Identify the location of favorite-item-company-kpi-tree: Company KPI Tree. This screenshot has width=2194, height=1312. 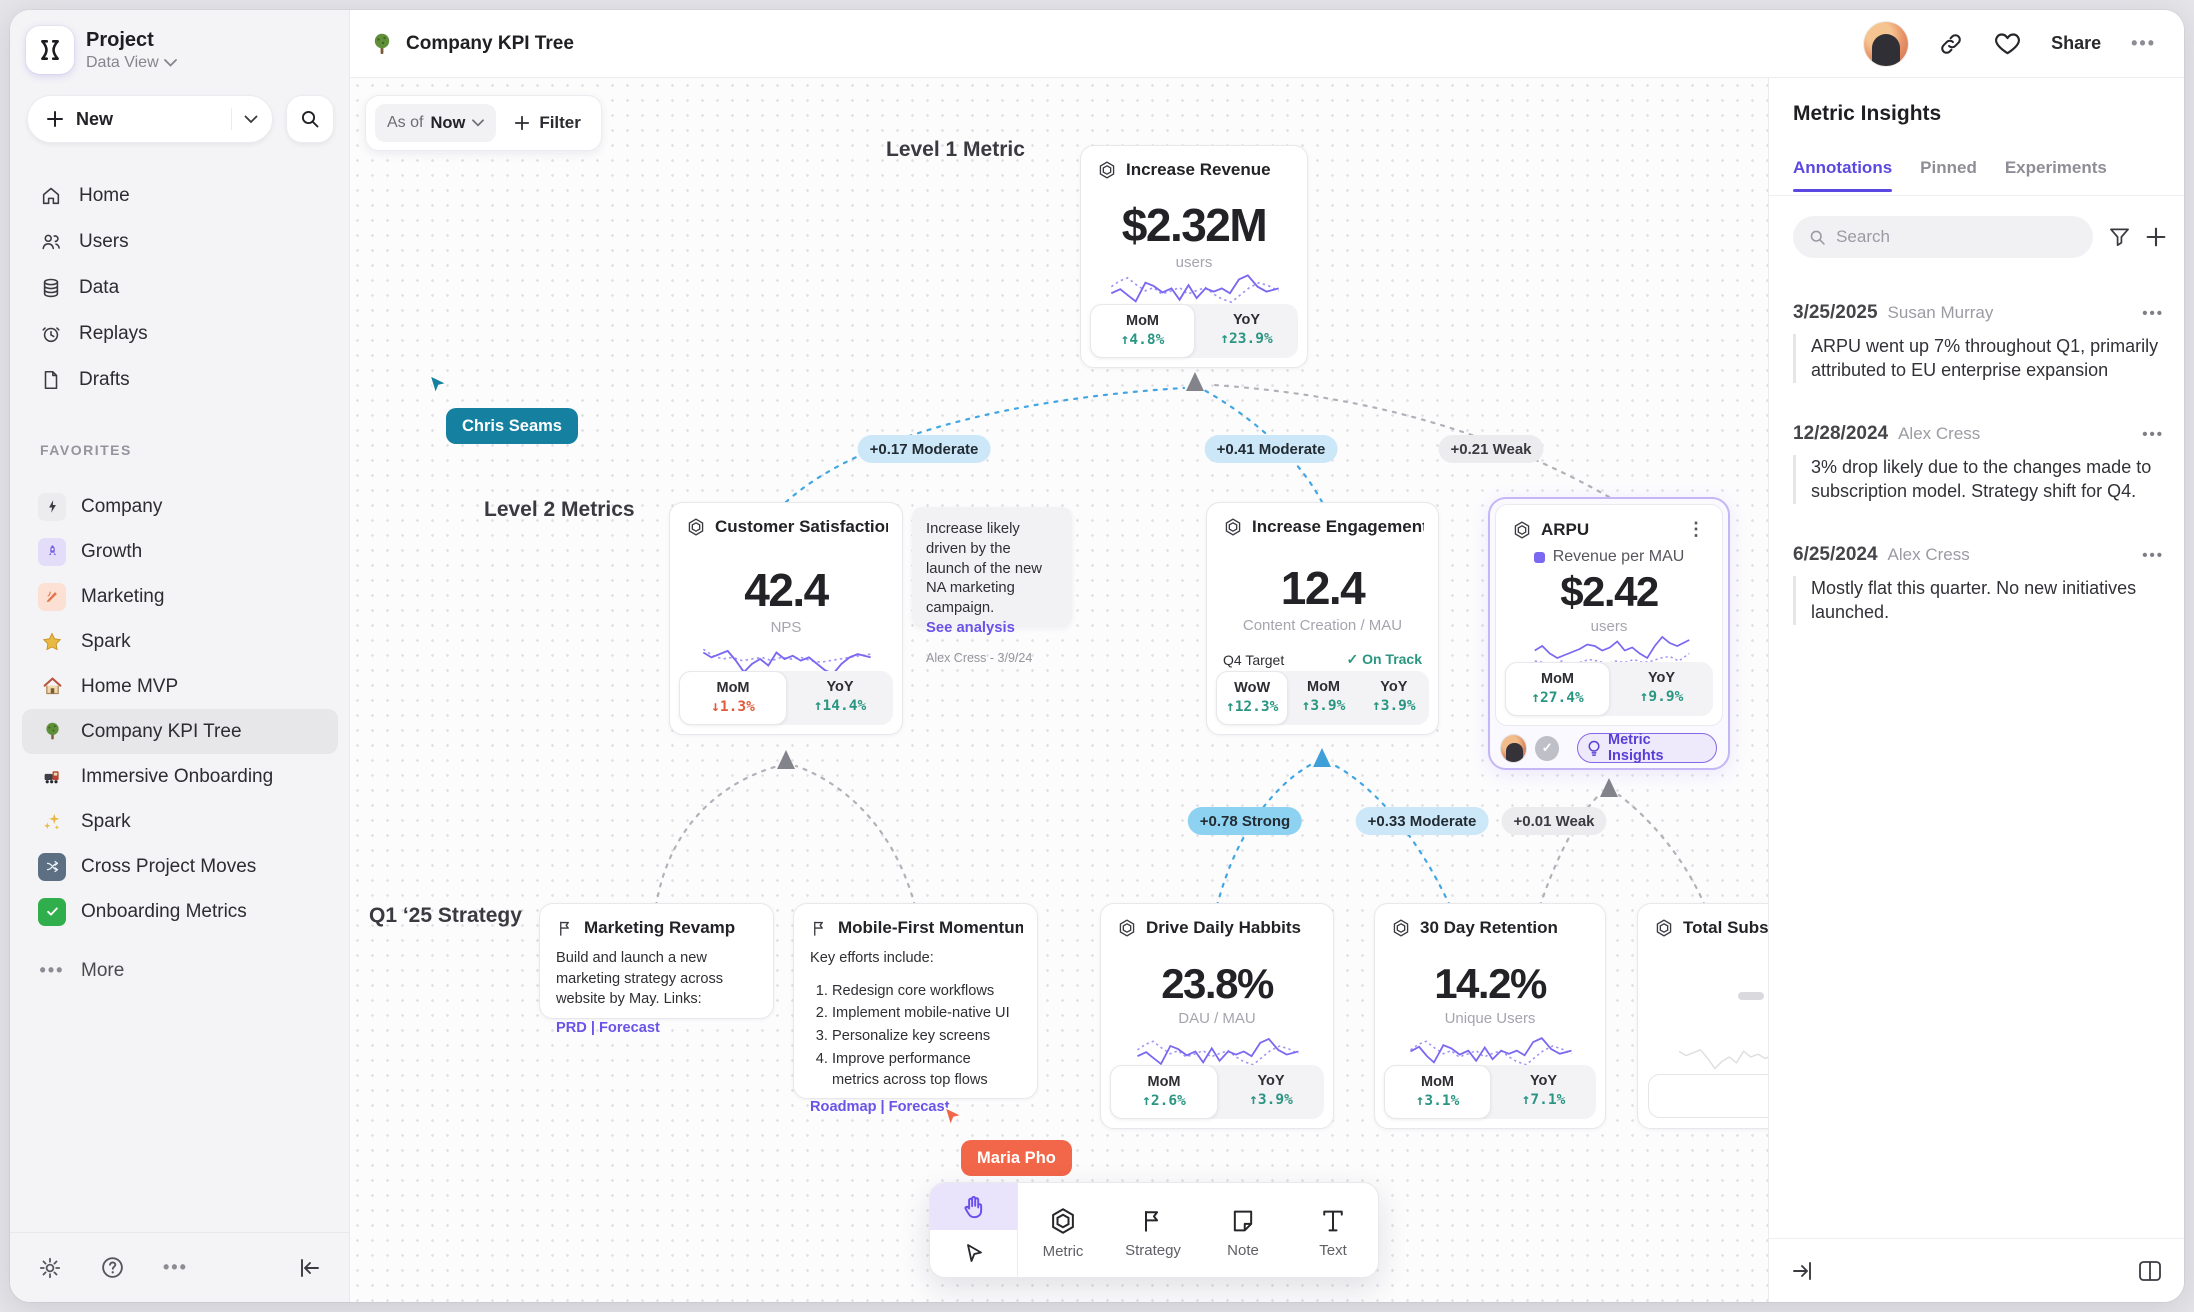
(180, 731).